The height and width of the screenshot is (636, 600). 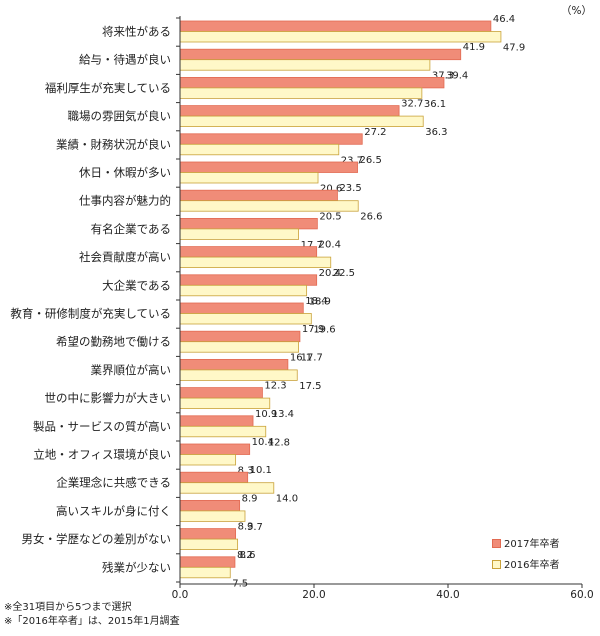 I want to click on value-label-2017: 26.5, so click(x=371, y=160).